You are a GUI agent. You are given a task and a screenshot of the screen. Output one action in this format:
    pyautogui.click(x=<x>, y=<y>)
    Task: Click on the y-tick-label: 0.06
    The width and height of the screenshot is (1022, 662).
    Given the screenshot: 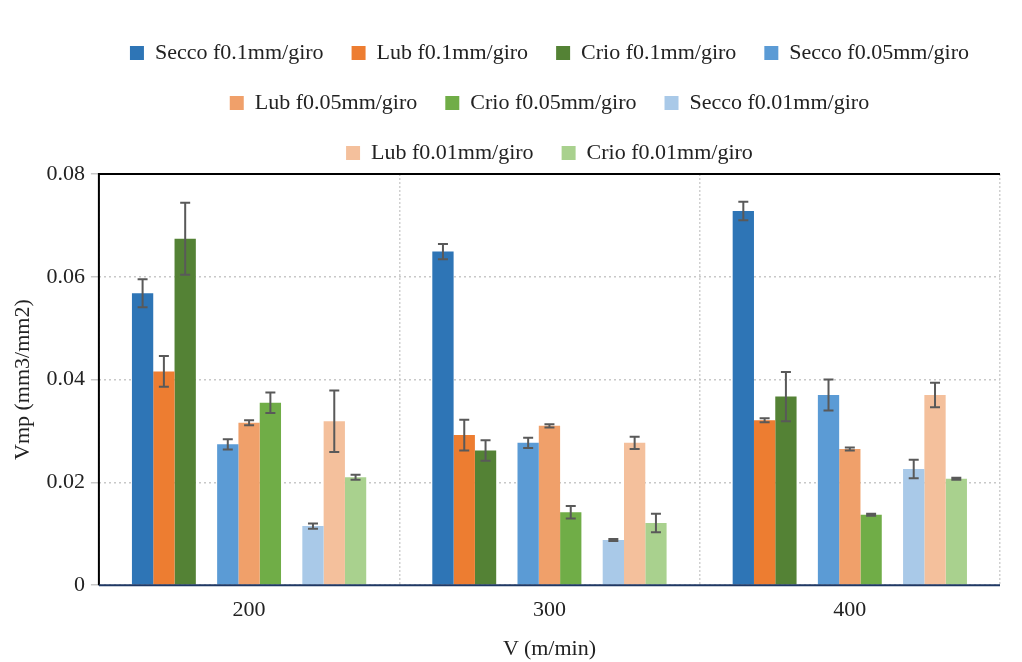 What is the action you would take?
    pyautogui.click(x=65, y=275)
    